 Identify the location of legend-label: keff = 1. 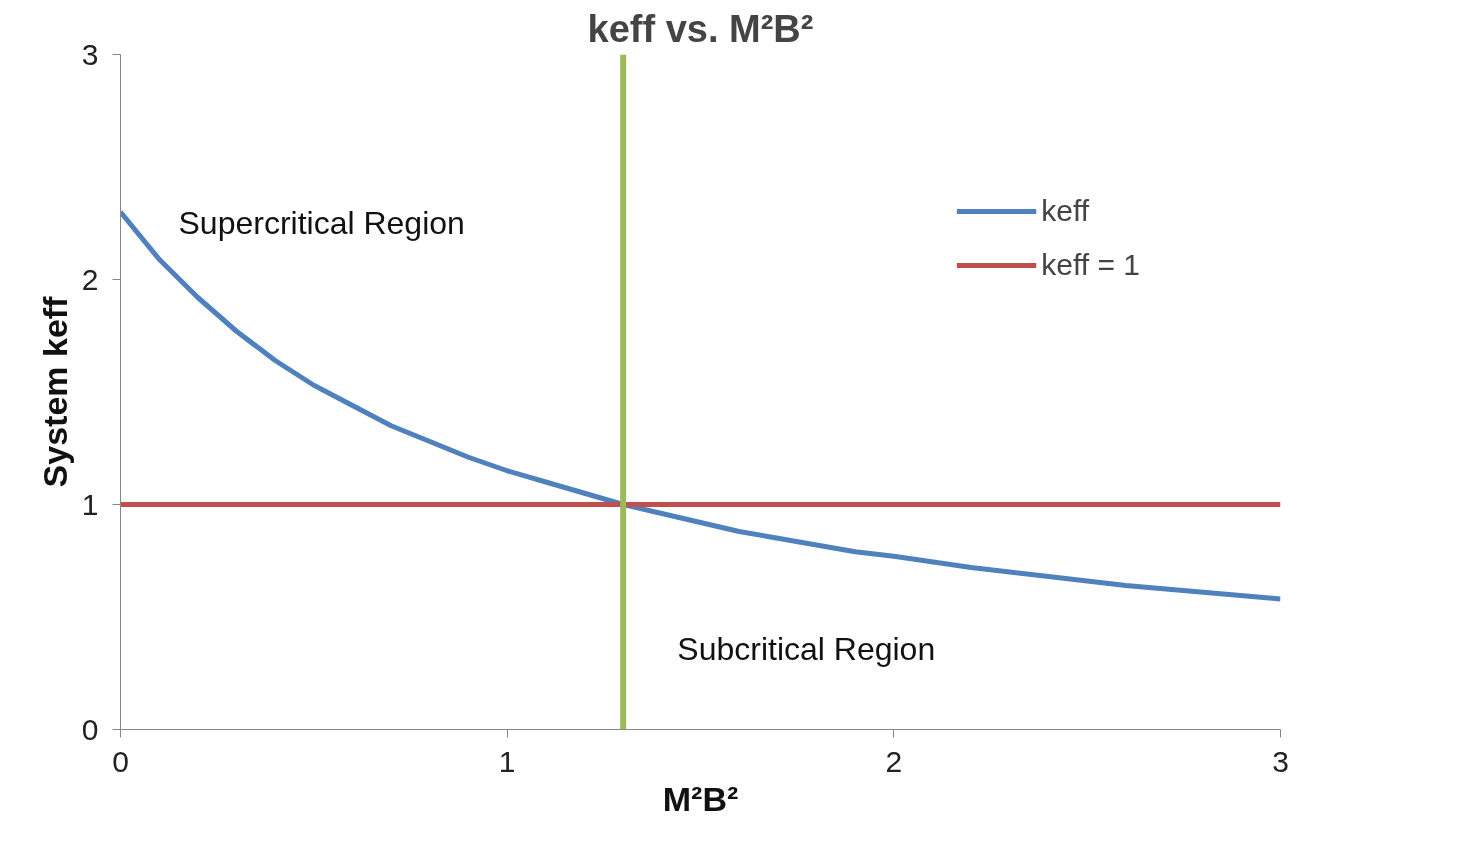
(1090, 265).